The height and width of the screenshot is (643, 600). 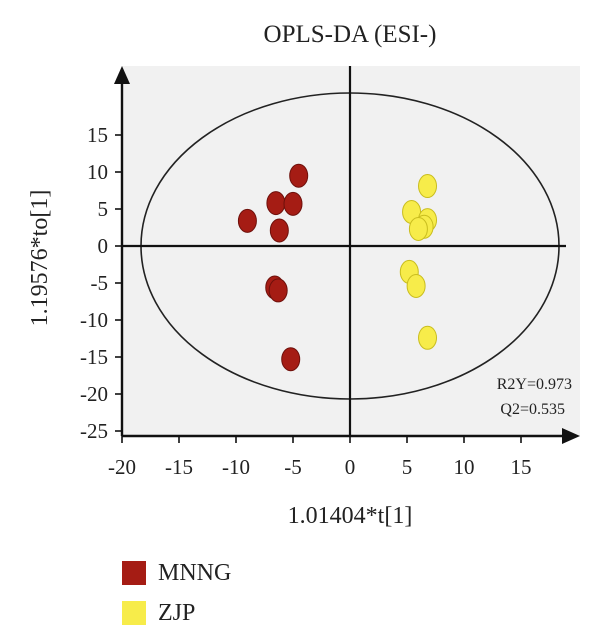 I want to click on y-tick-label: -5, so click(x=100, y=283).